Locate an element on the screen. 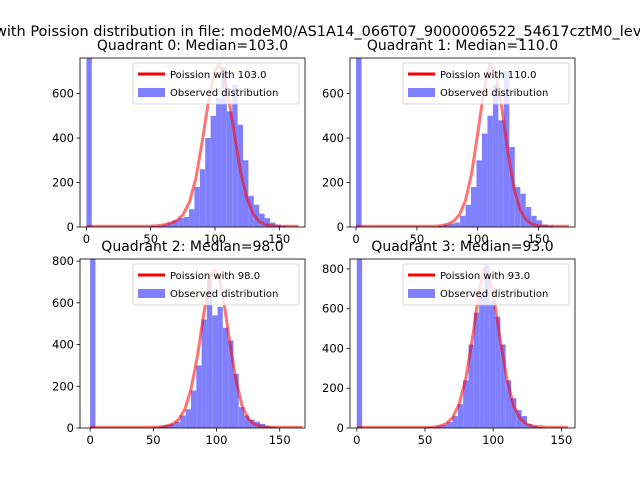  legend-fit-label: Poission with 103.0 is located at coordinates (218, 75).